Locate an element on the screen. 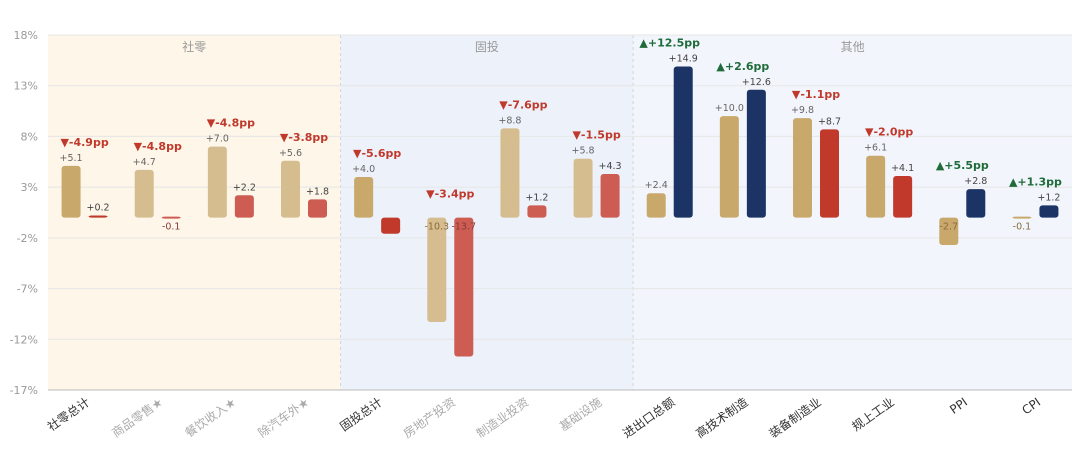 This screenshot has width=1080, height=463. change-label: ▼-3.8pp is located at coordinates (304, 137).